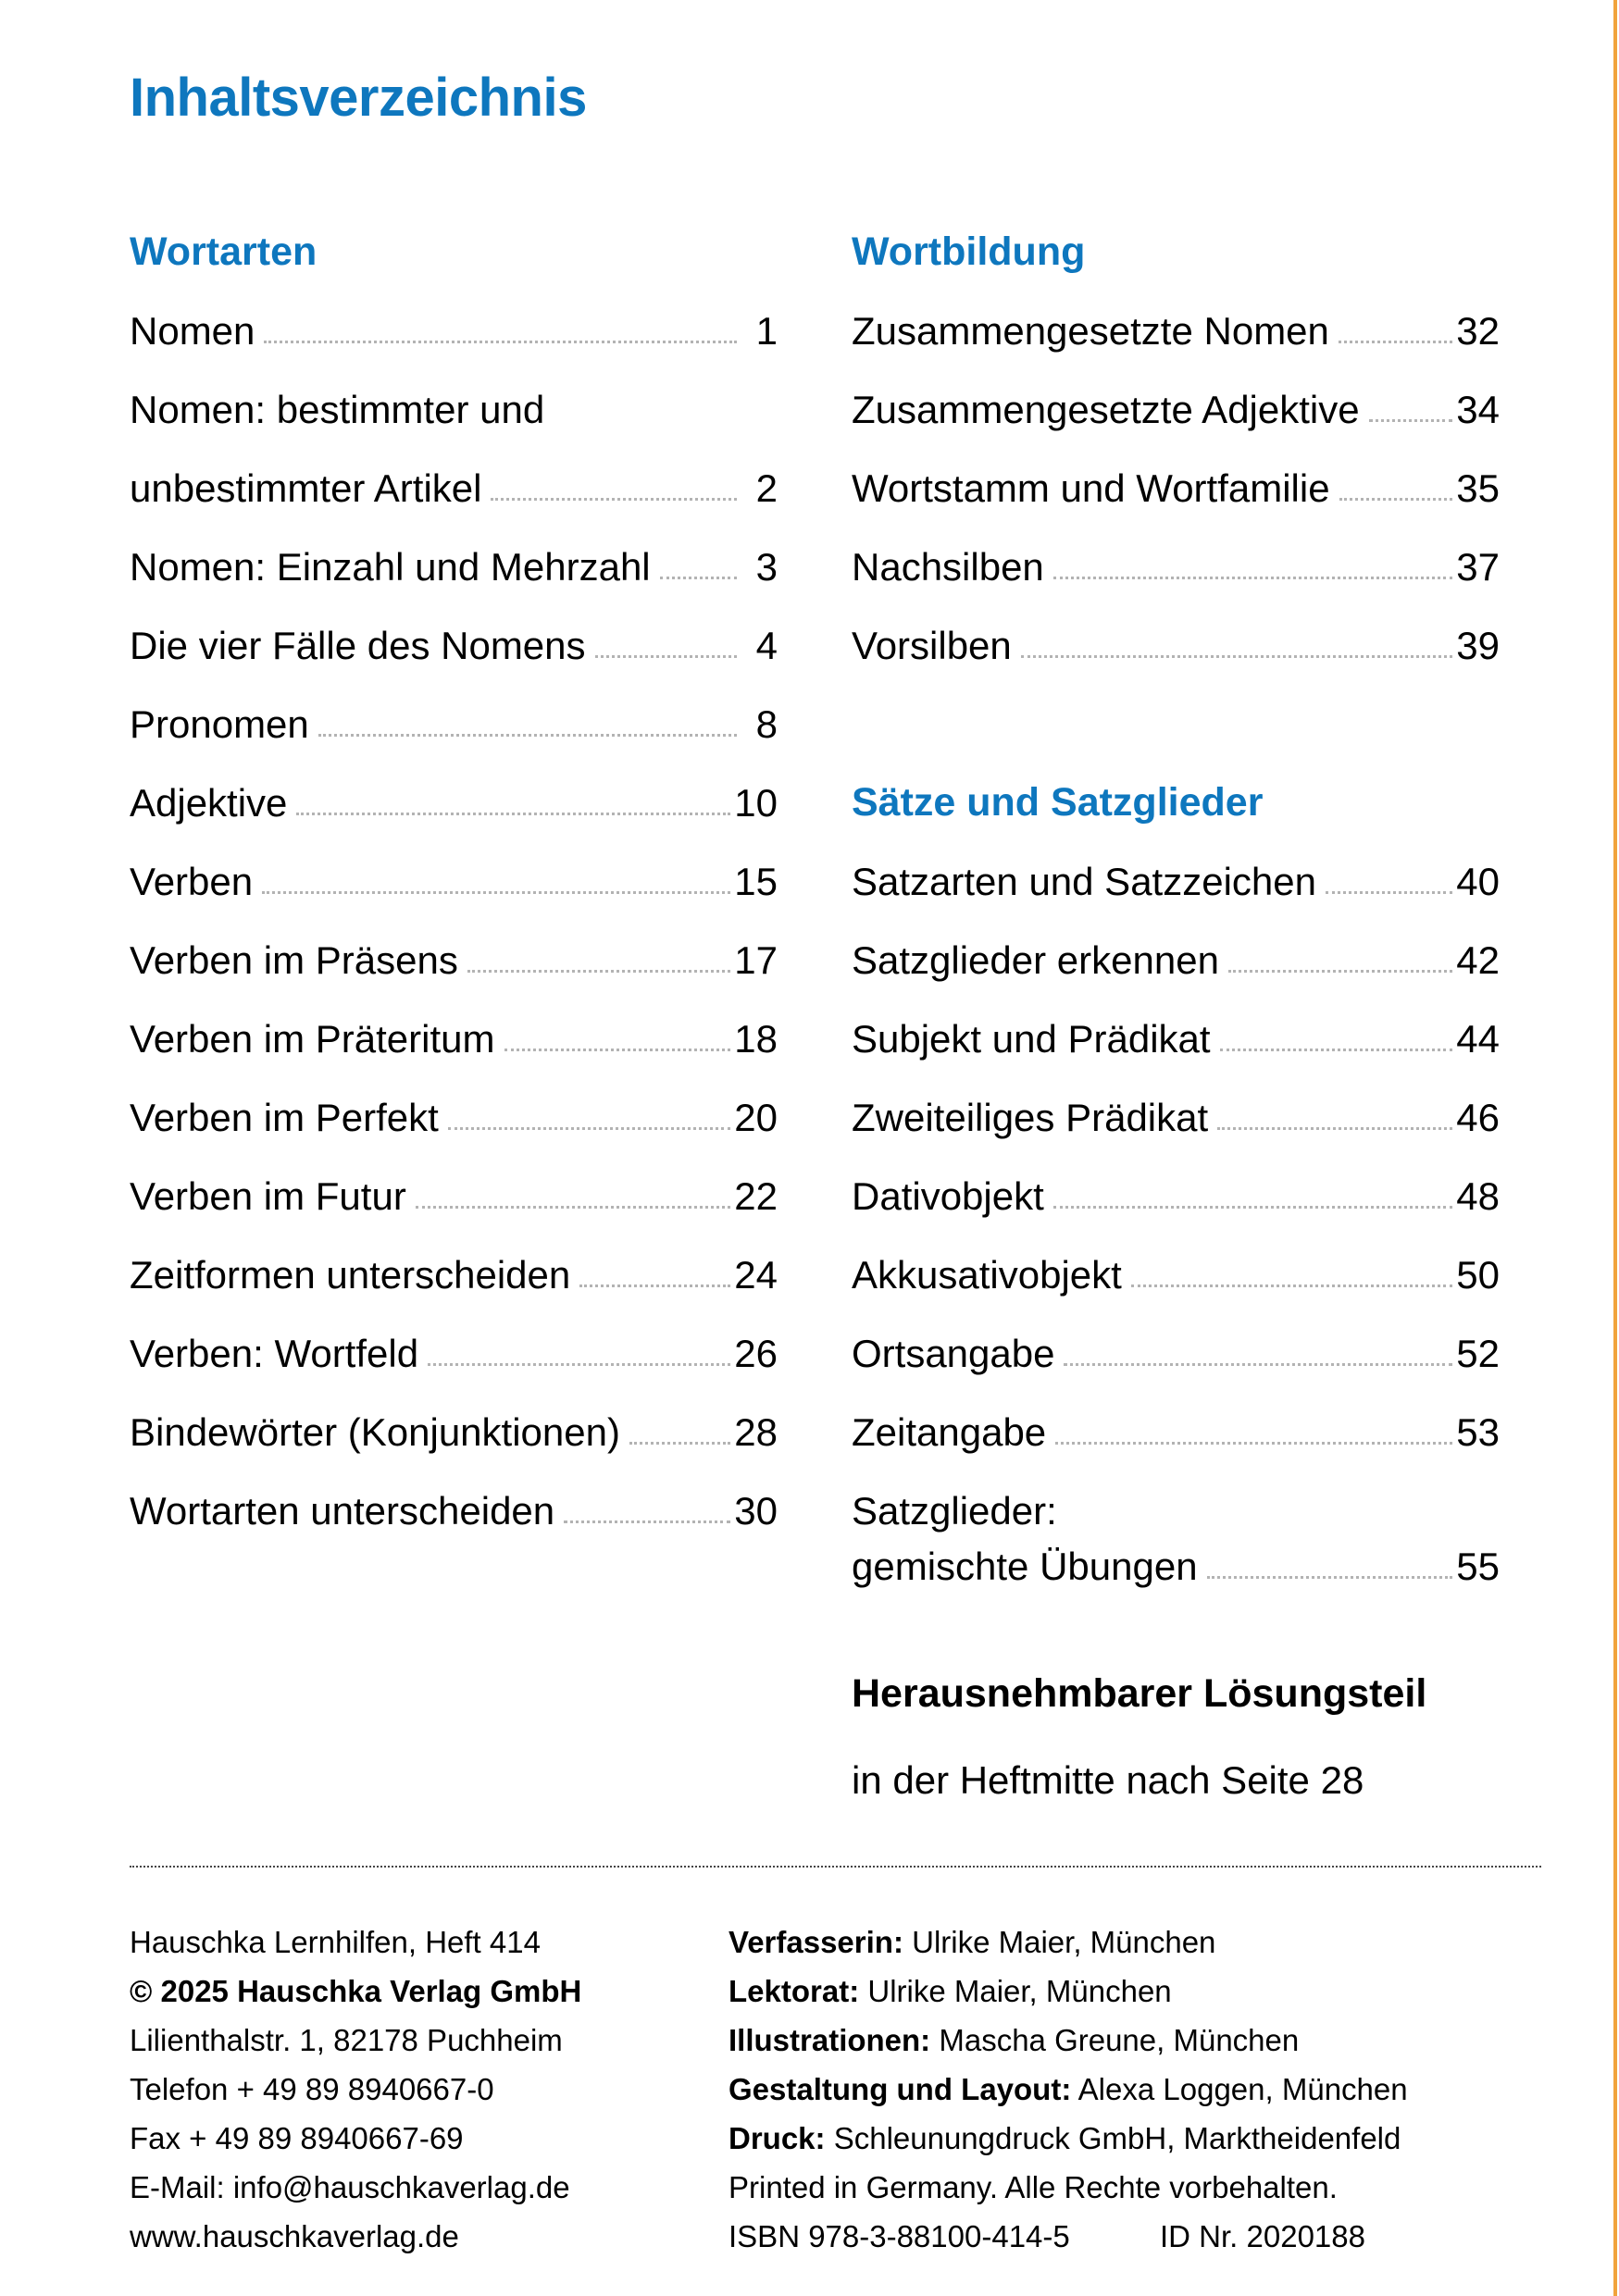  I want to click on toc-entry-page-number: 26, so click(756, 1353).